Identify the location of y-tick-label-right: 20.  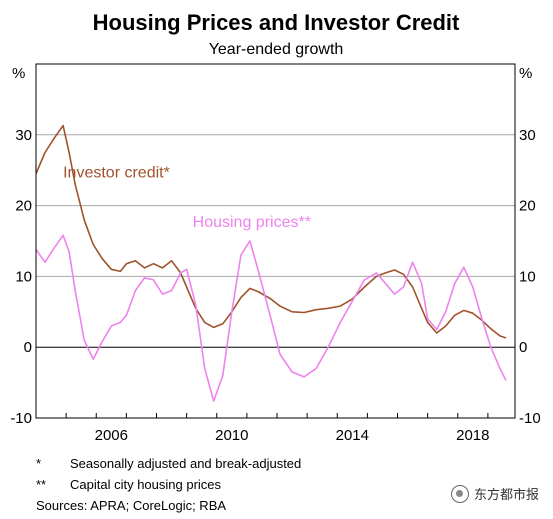
(527, 206).